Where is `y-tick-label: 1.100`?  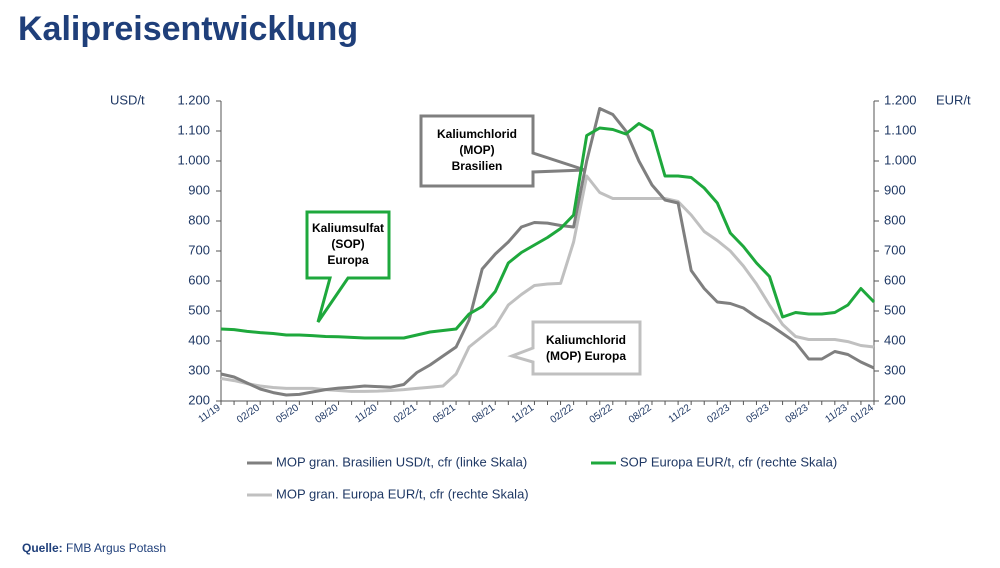 y-tick-label: 1.100 is located at coordinates (193, 129).